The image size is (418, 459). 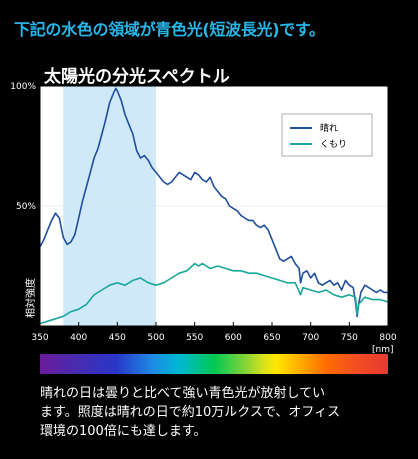 I want to click on x-tick-label: 500, so click(x=155, y=338).